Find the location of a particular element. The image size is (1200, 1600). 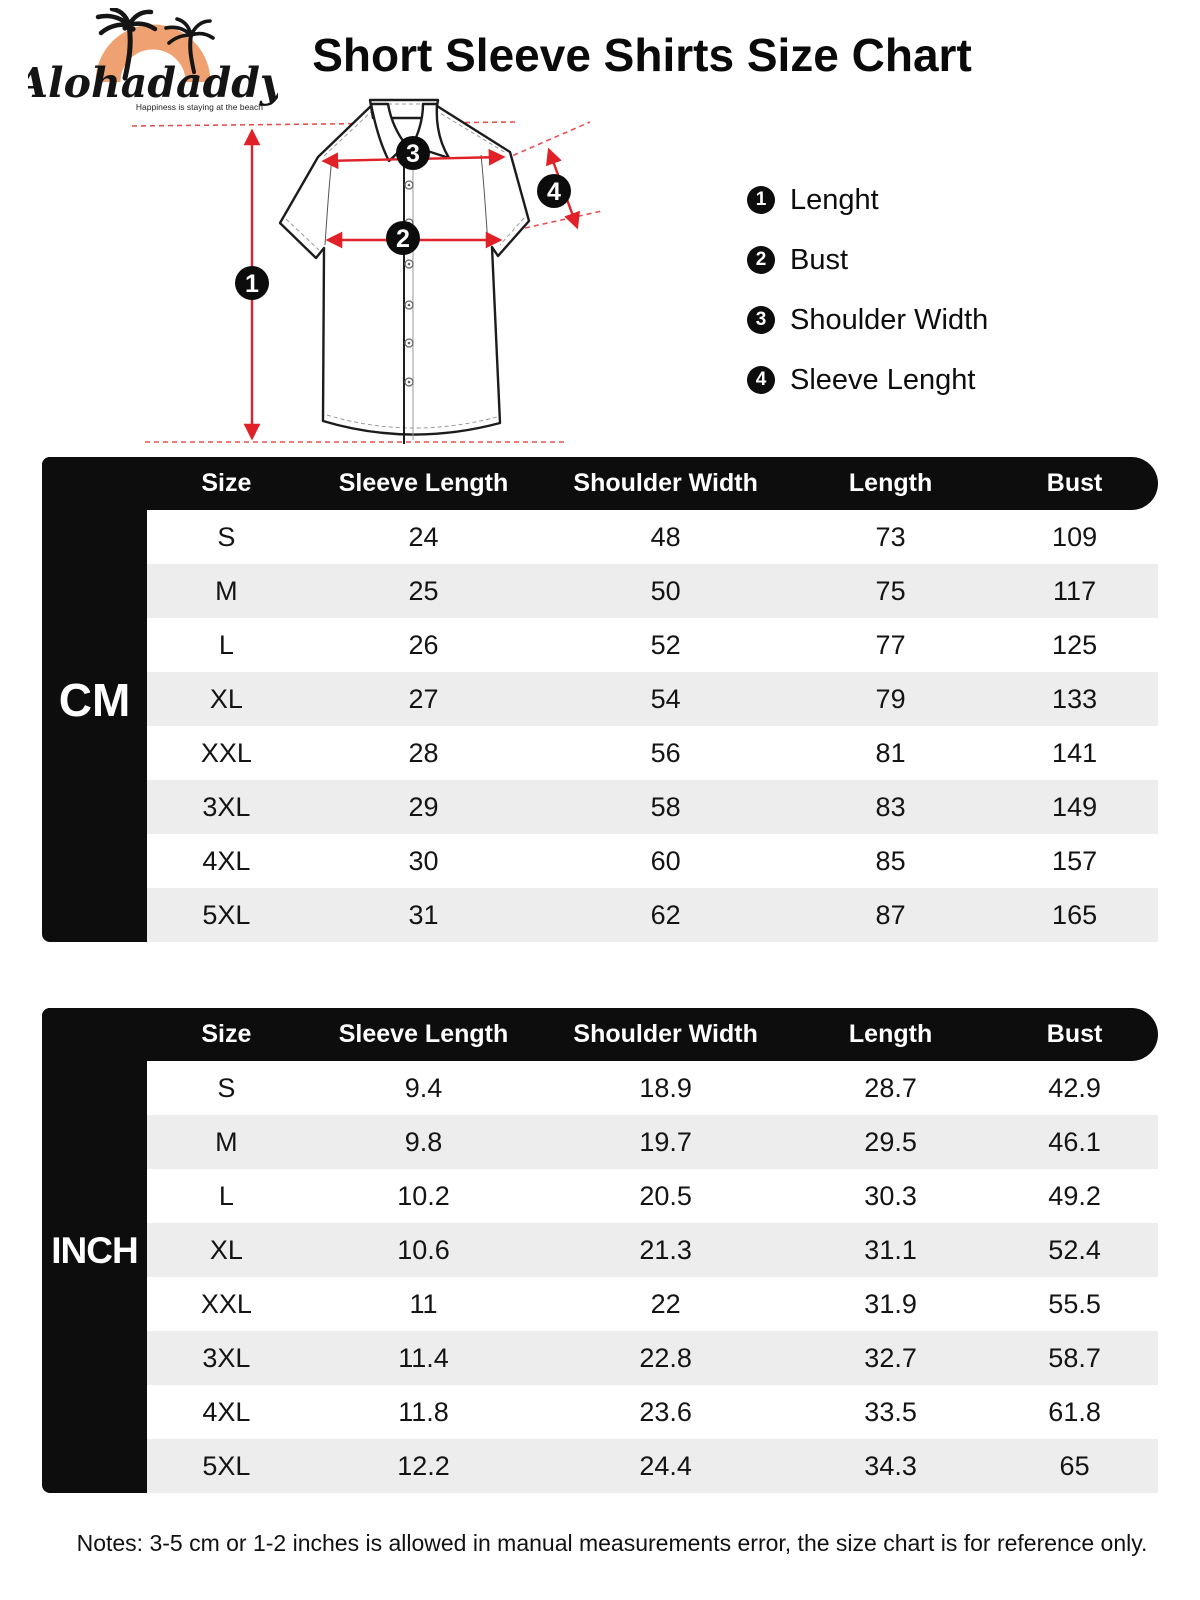

shirt-illustration is located at coordinates (404, 271).